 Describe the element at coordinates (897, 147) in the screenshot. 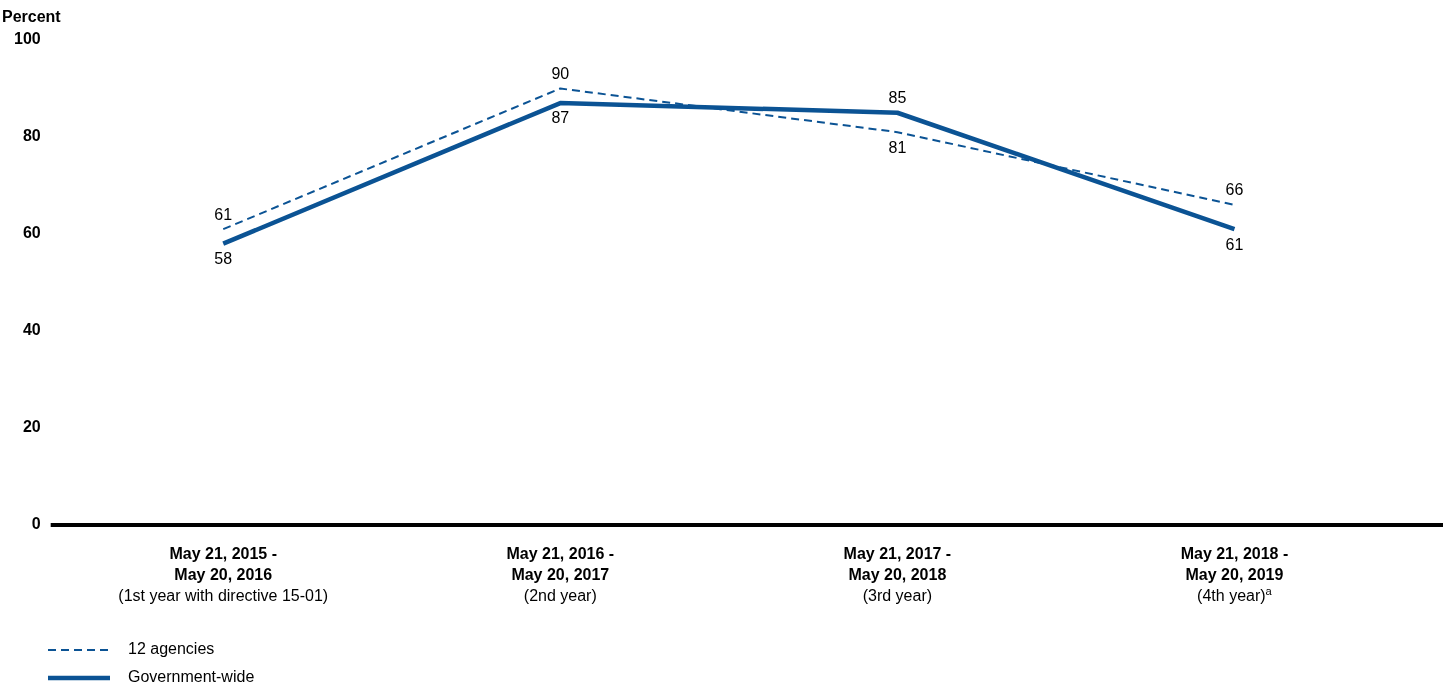

I see `data-label: 81` at that location.